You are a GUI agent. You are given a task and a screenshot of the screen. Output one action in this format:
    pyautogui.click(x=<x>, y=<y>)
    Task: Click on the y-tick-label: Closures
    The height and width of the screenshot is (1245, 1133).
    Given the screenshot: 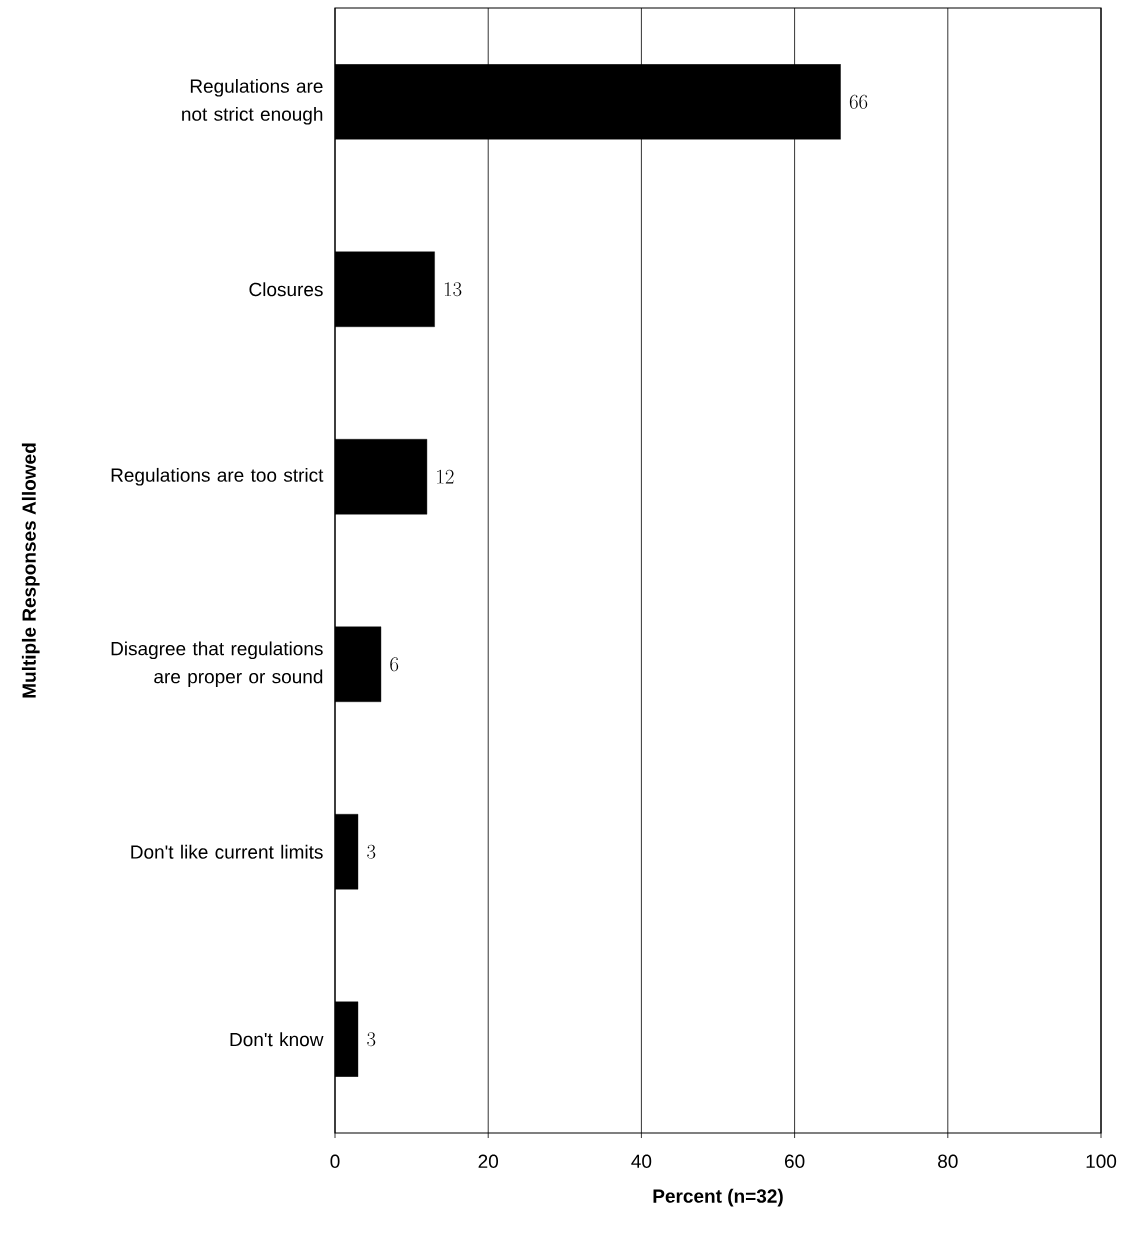 What is the action you would take?
    pyautogui.click(x=286, y=289)
    